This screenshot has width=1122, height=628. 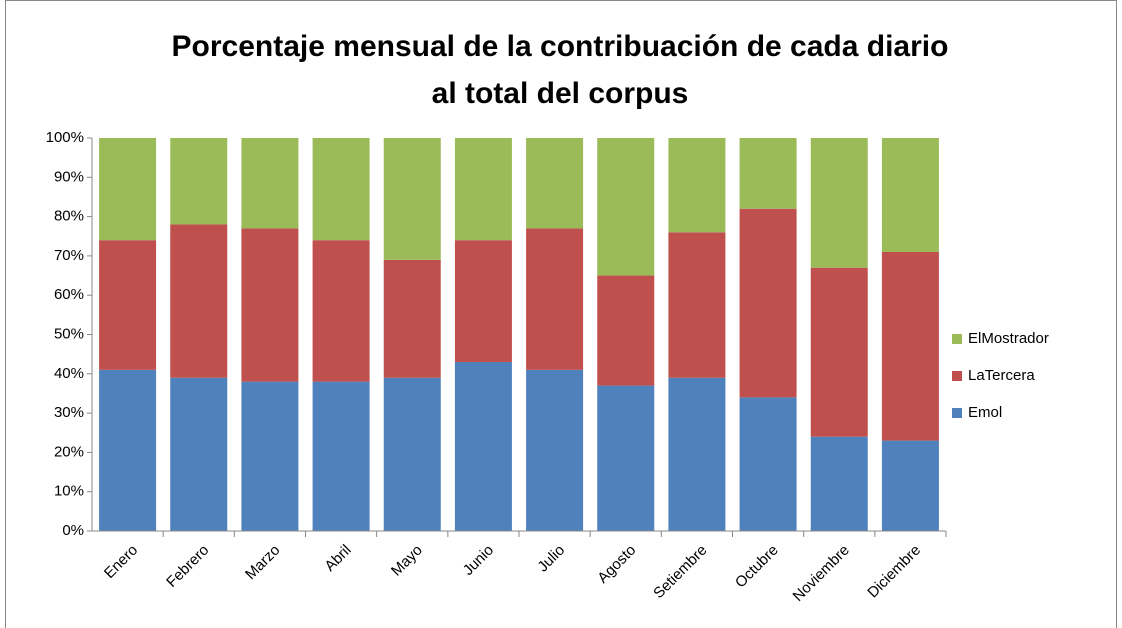 I want to click on y-tick-label: 90%, so click(x=69, y=176).